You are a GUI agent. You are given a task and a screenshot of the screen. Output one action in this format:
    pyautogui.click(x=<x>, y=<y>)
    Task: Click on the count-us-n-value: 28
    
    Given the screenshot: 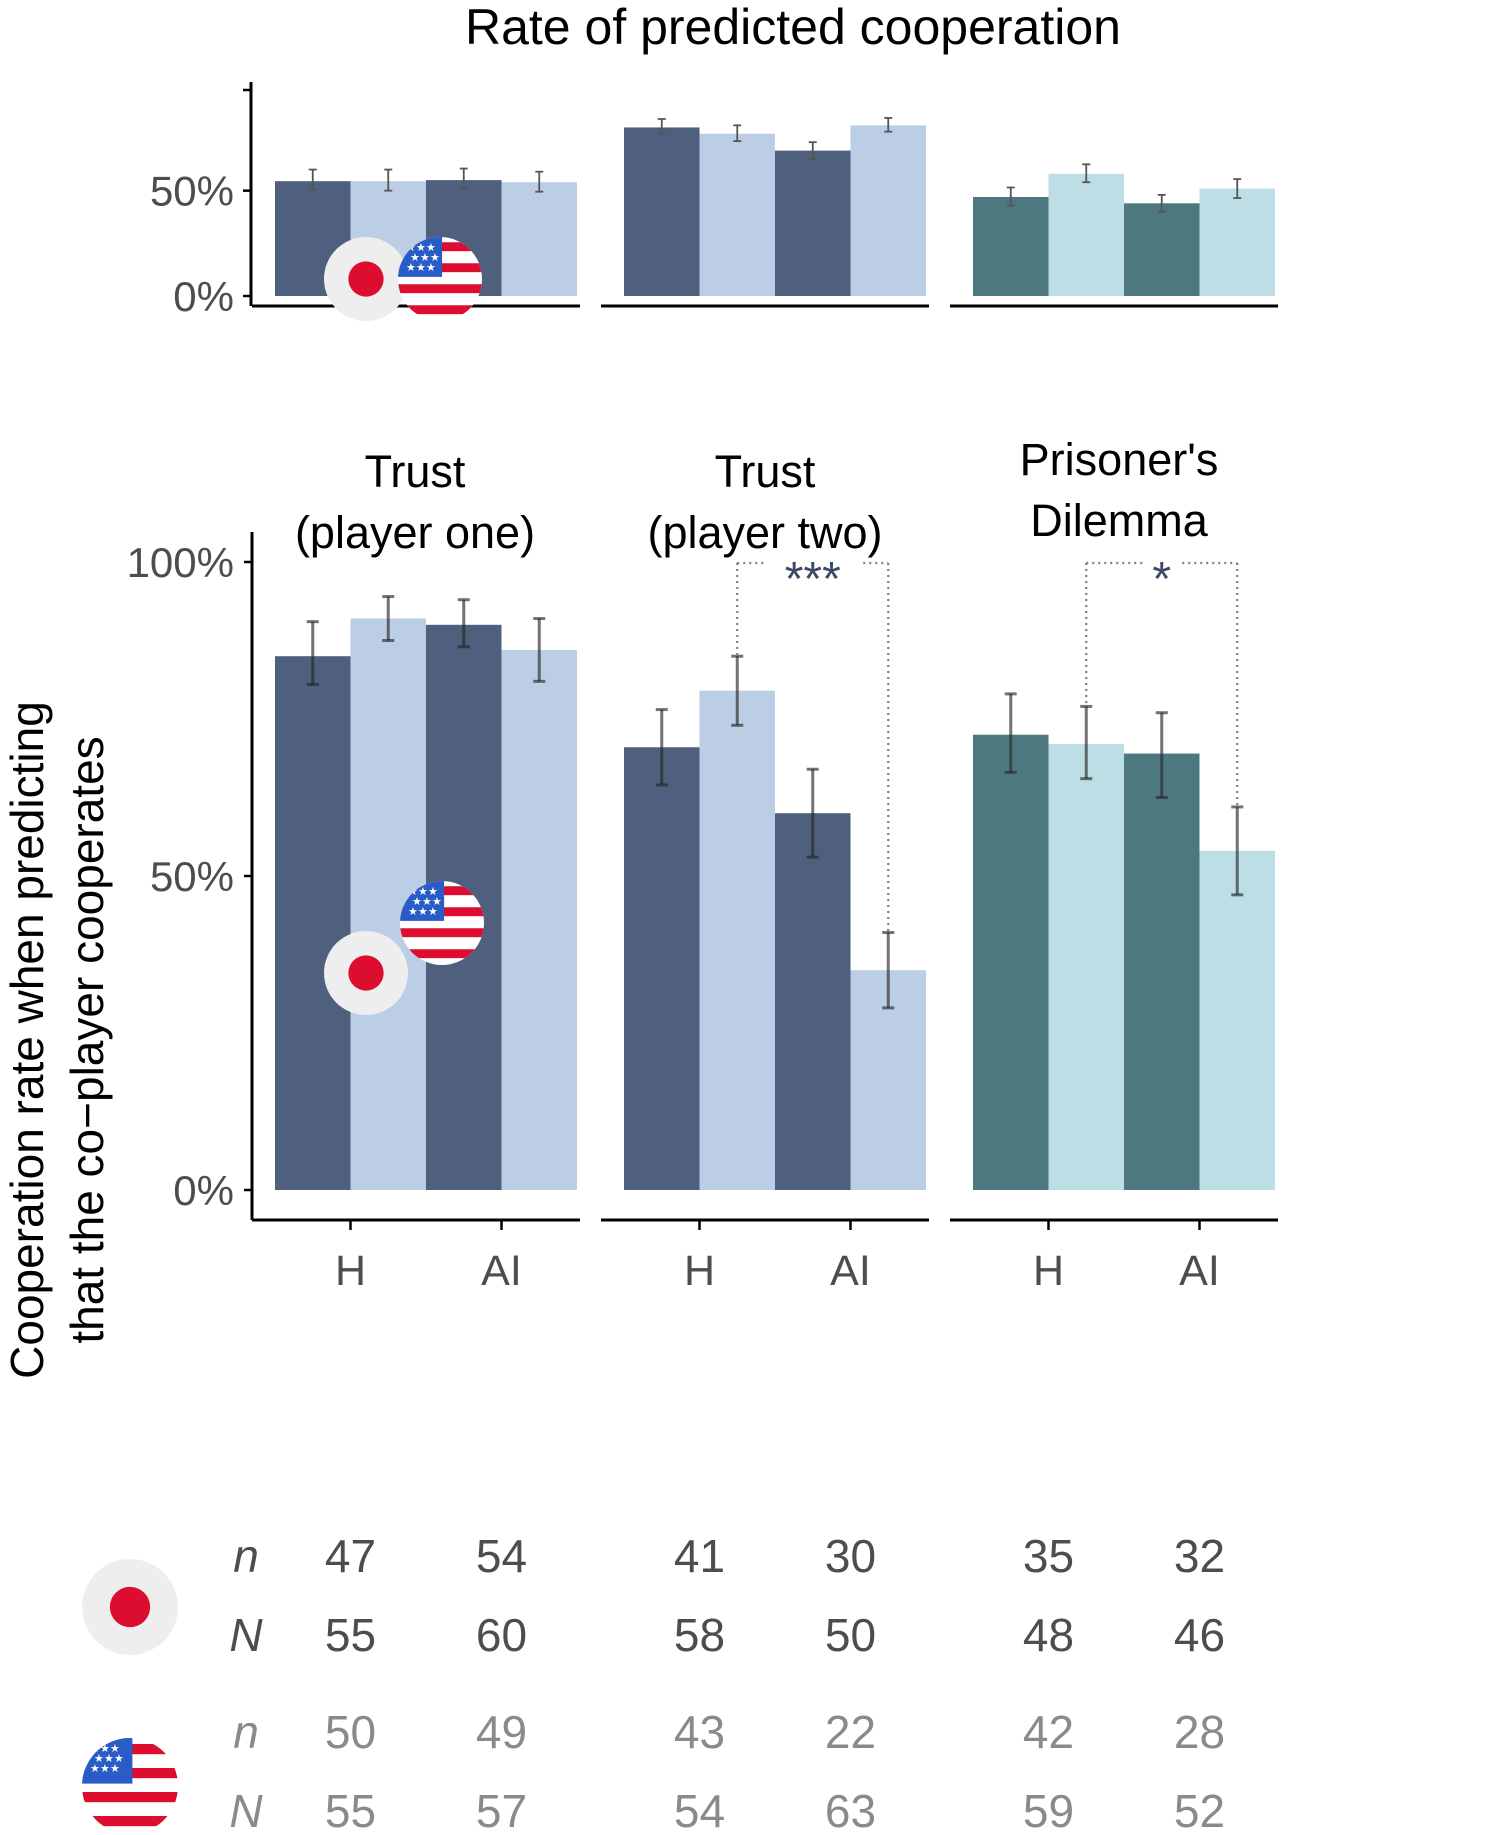 What is the action you would take?
    pyautogui.click(x=1199, y=1732)
    